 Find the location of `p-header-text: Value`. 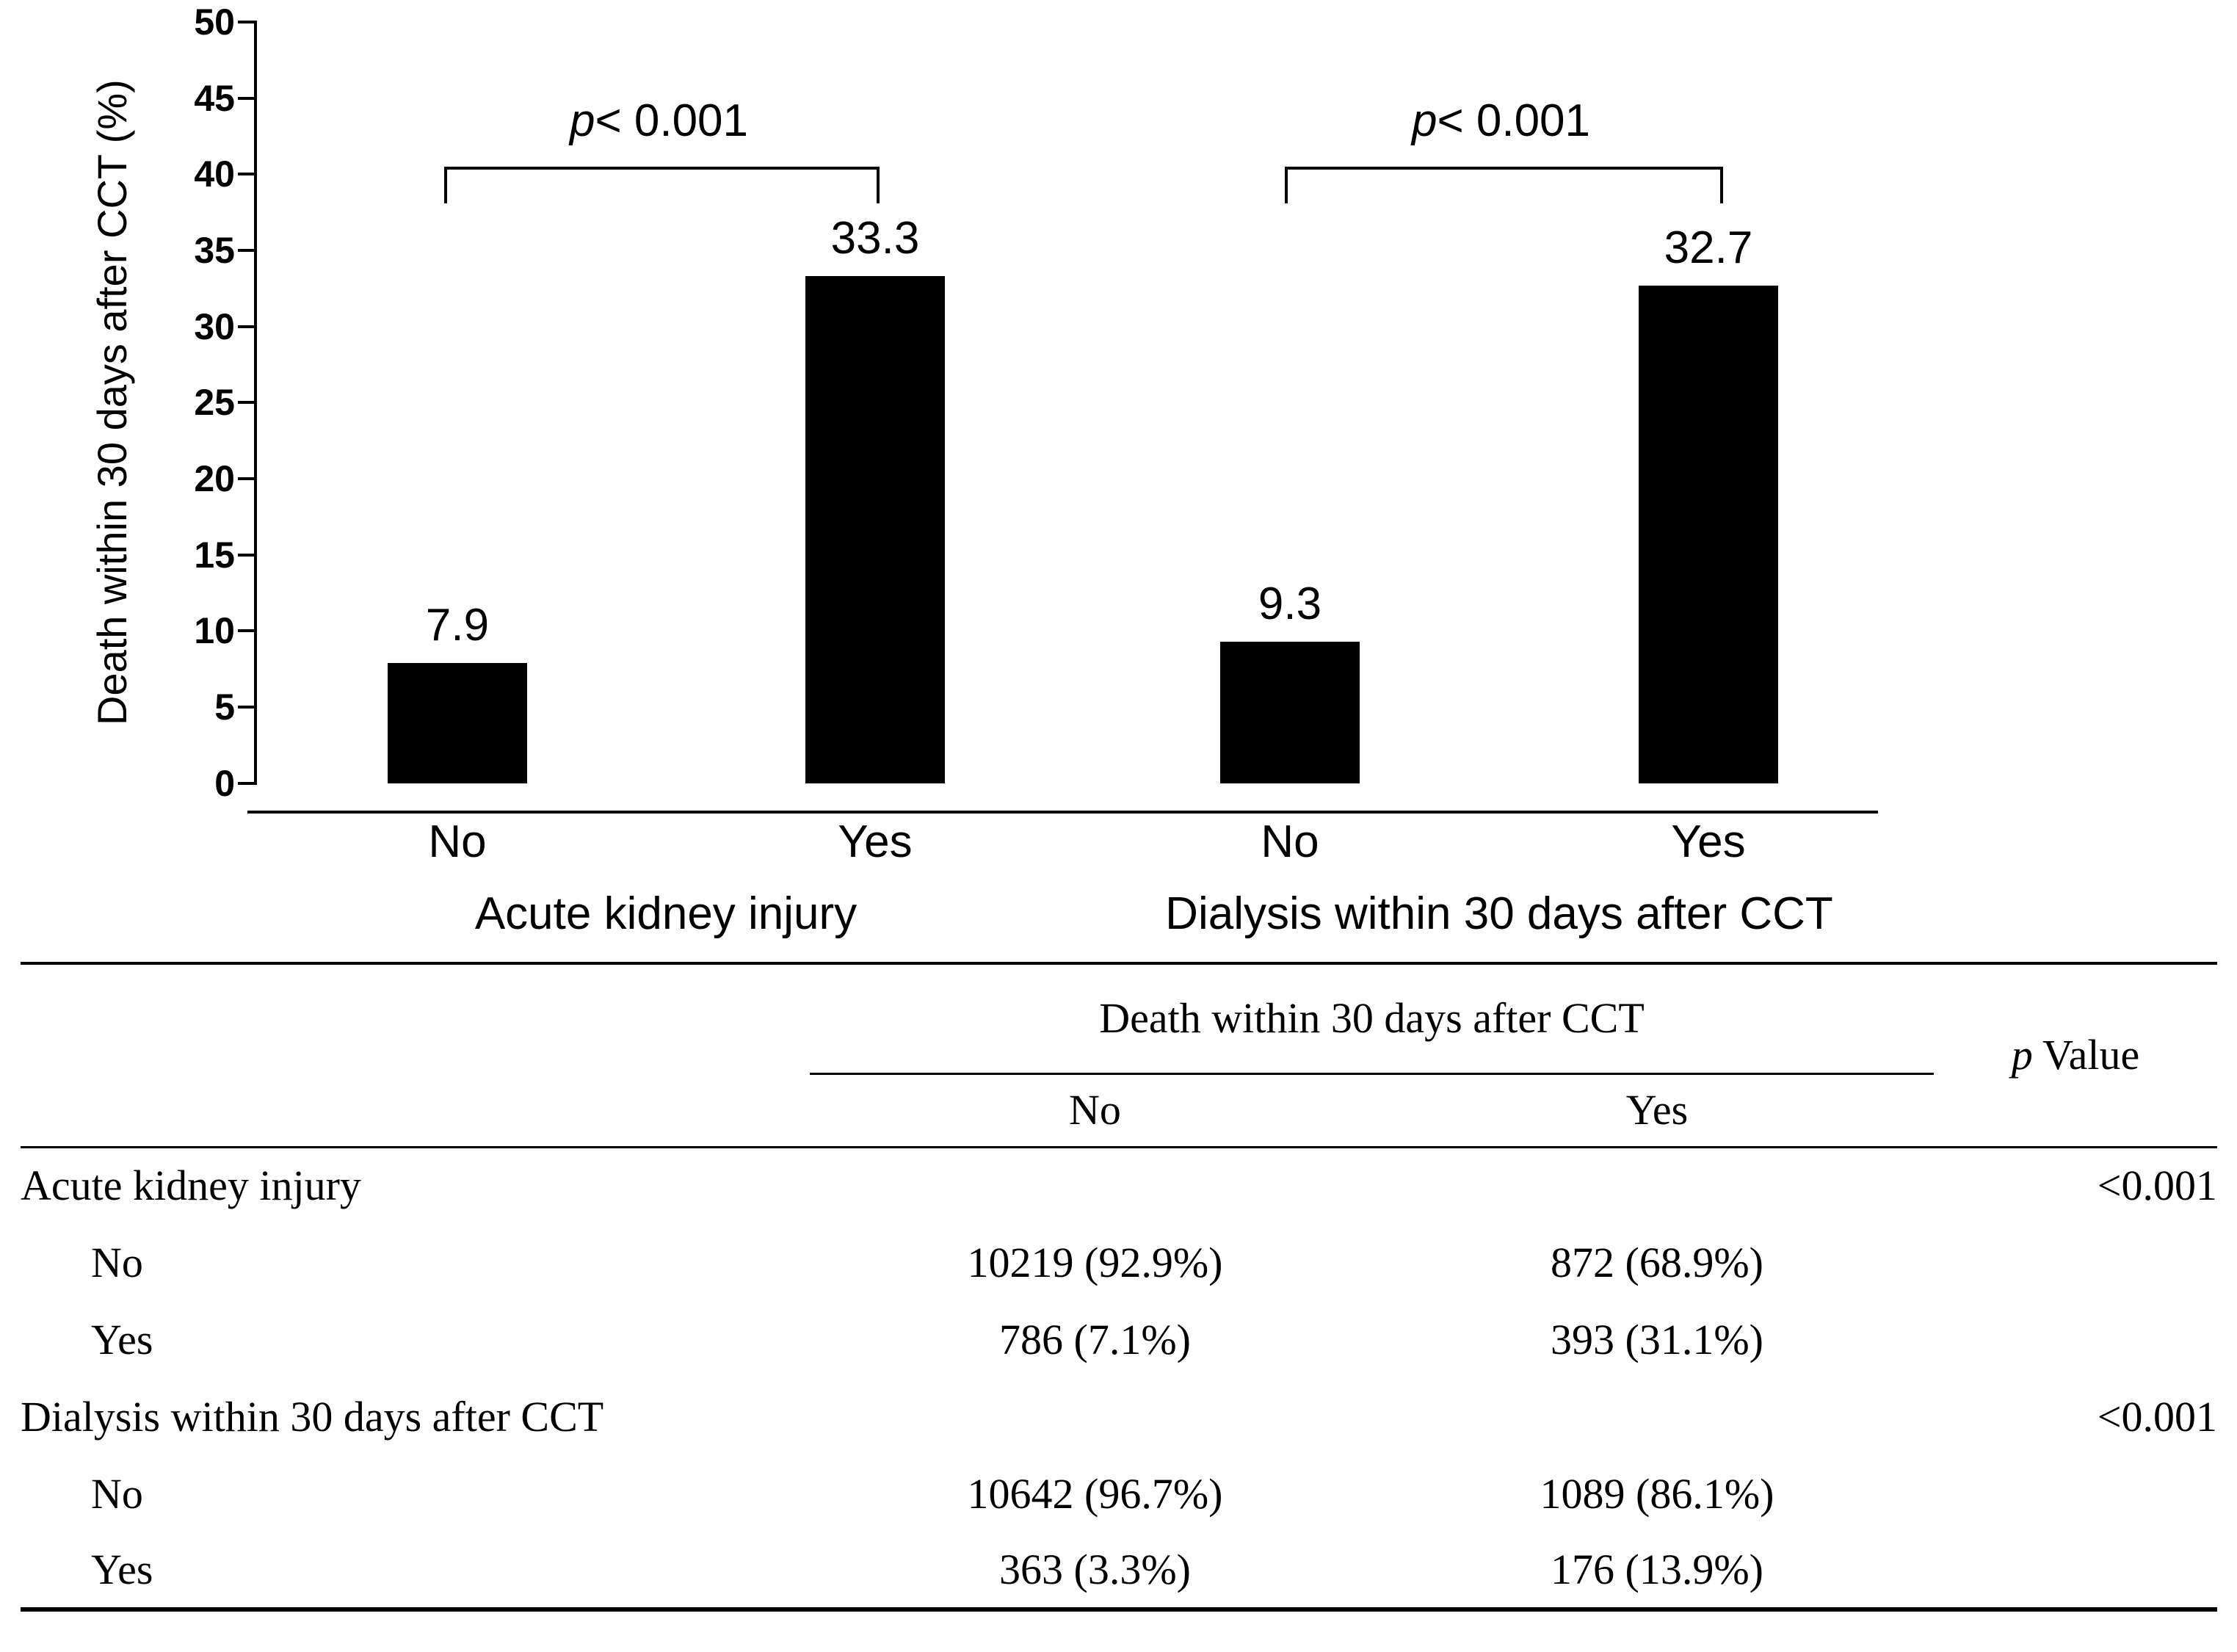

p-header-text: Value is located at coordinates (2086, 1055).